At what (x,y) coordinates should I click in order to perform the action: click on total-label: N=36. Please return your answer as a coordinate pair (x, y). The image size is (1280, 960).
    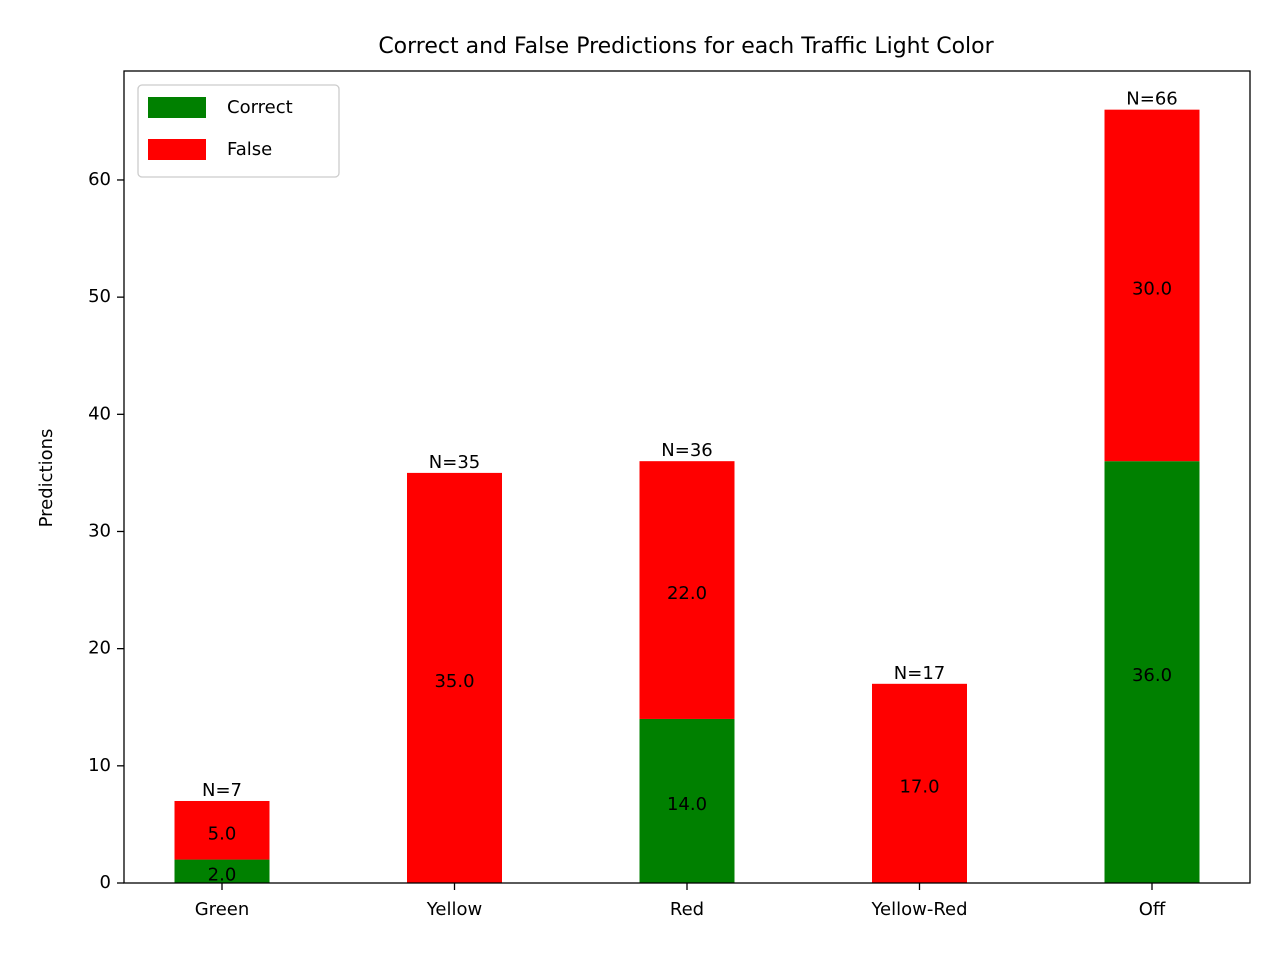
    Looking at the image, I should click on (686, 450).